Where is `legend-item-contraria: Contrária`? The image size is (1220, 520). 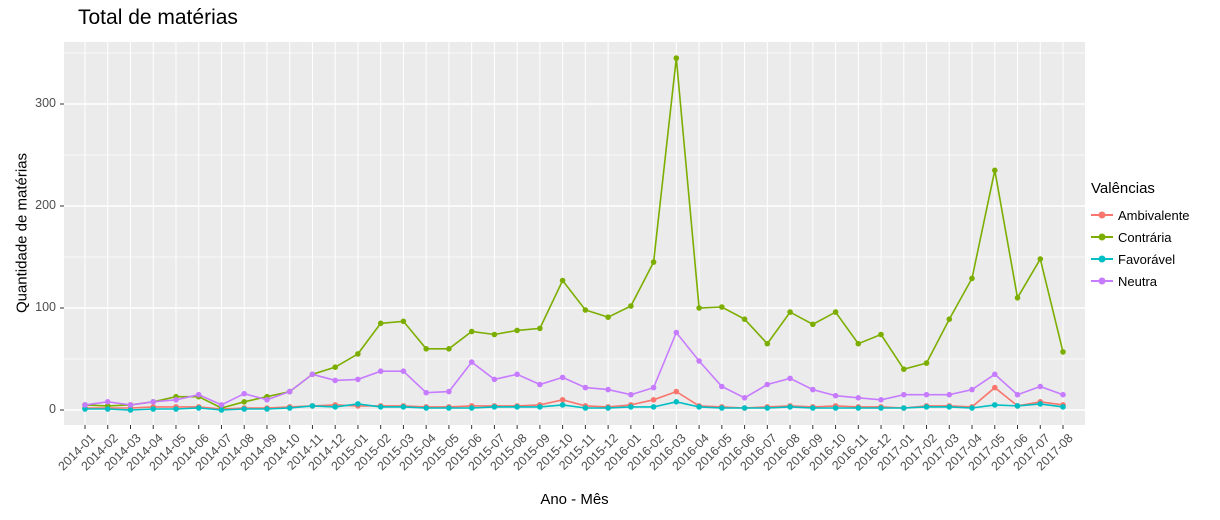
legend-item-contraria: Contrária is located at coordinates (1140, 237).